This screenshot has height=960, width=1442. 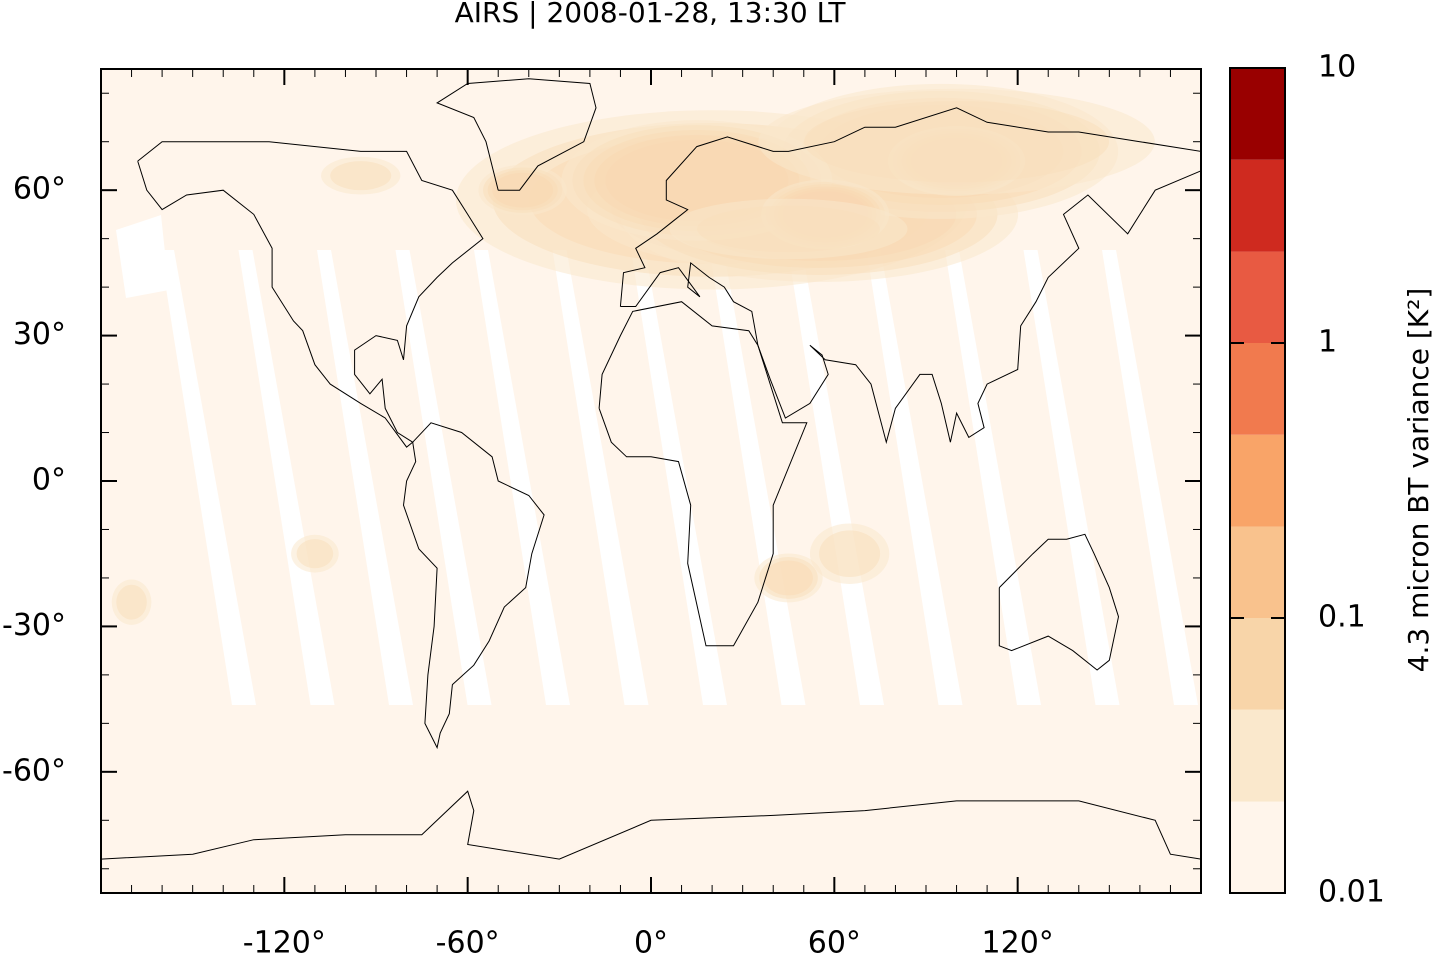 What do you see at coordinates (1351, 892) in the screenshot?
I see `colorbar-tick-label: 0.01` at bounding box center [1351, 892].